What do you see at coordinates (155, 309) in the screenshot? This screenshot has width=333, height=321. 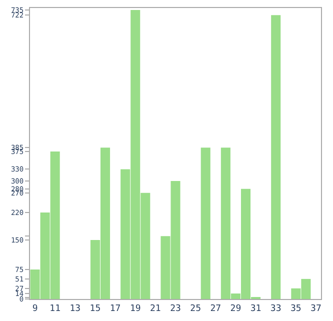 I see `x-tick-label: 21` at bounding box center [155, 309].